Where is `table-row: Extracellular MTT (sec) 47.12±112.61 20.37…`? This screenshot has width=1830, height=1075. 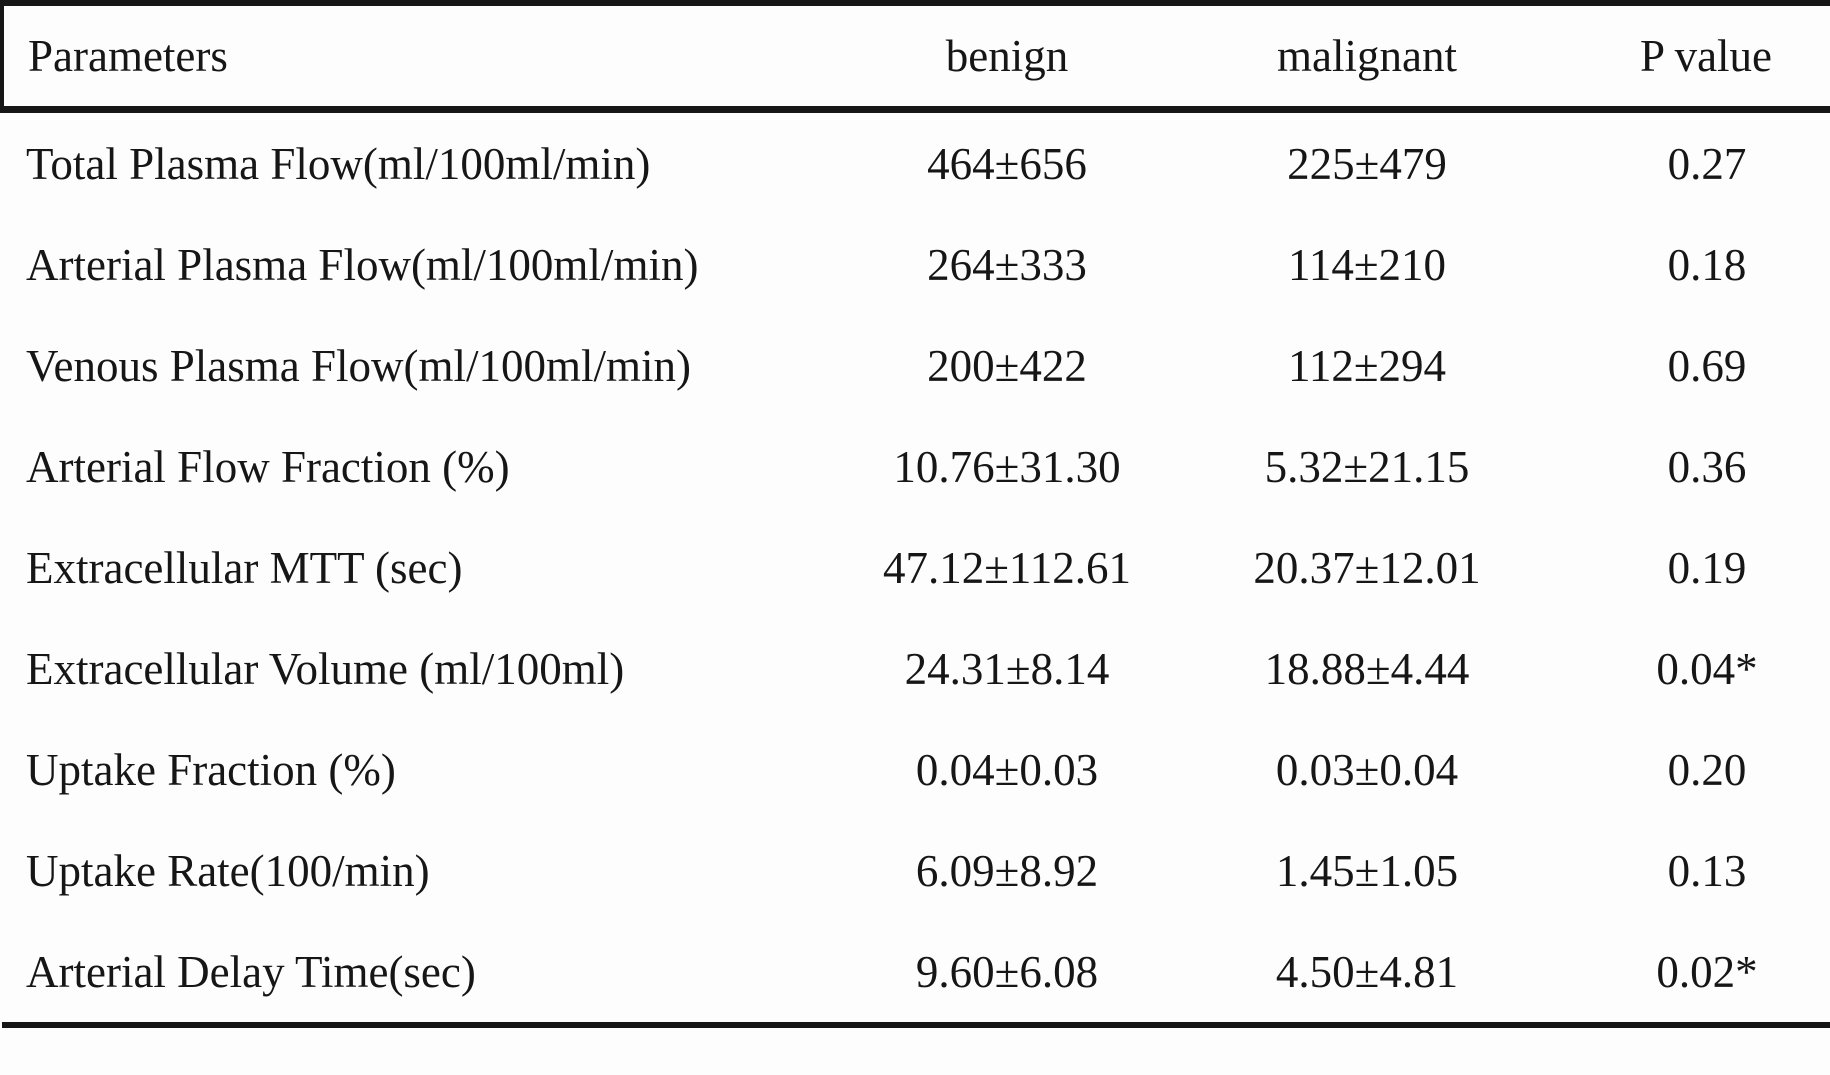 table-row: Extracellular MTT (sec) 47.12±112.61 20.37… is located at coordinates (916, 567).